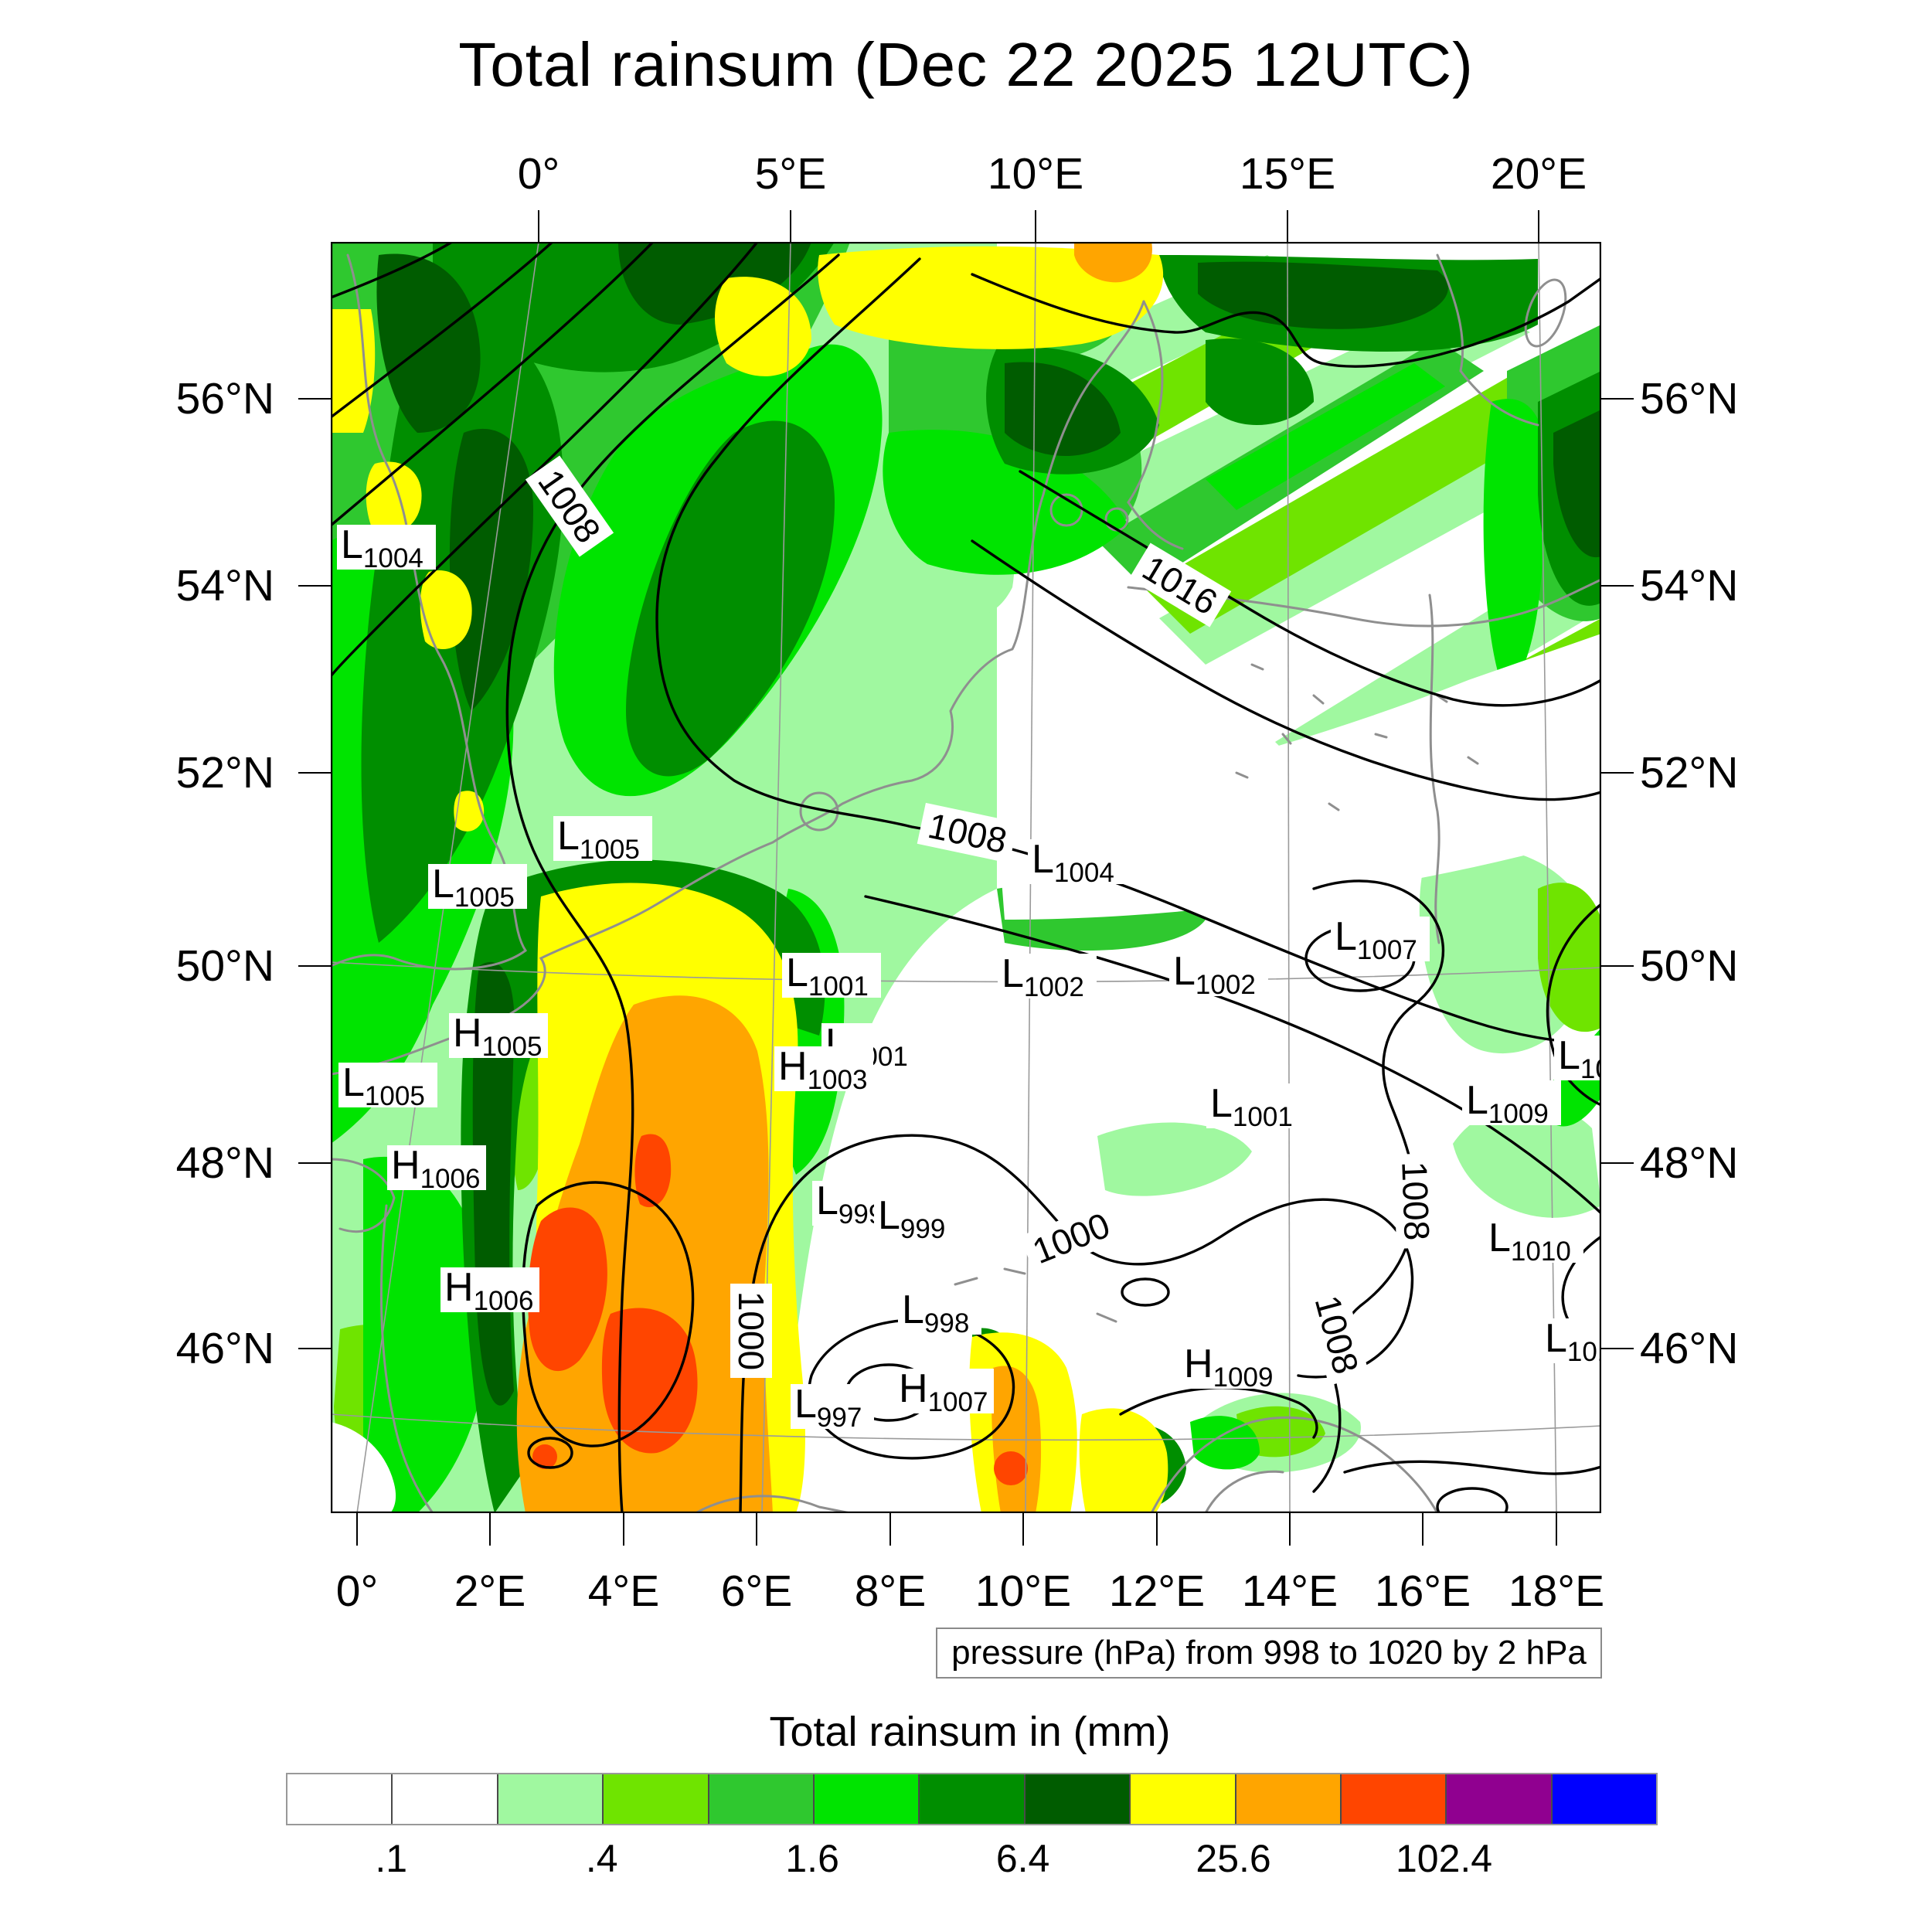 The height and width of the screenshot is (1932, 1932). What do you see at coordinates (1577, 1058) in the screenshot?
I see `pressure-center-label-L10: L10` at bounding box center [1577, 1058].